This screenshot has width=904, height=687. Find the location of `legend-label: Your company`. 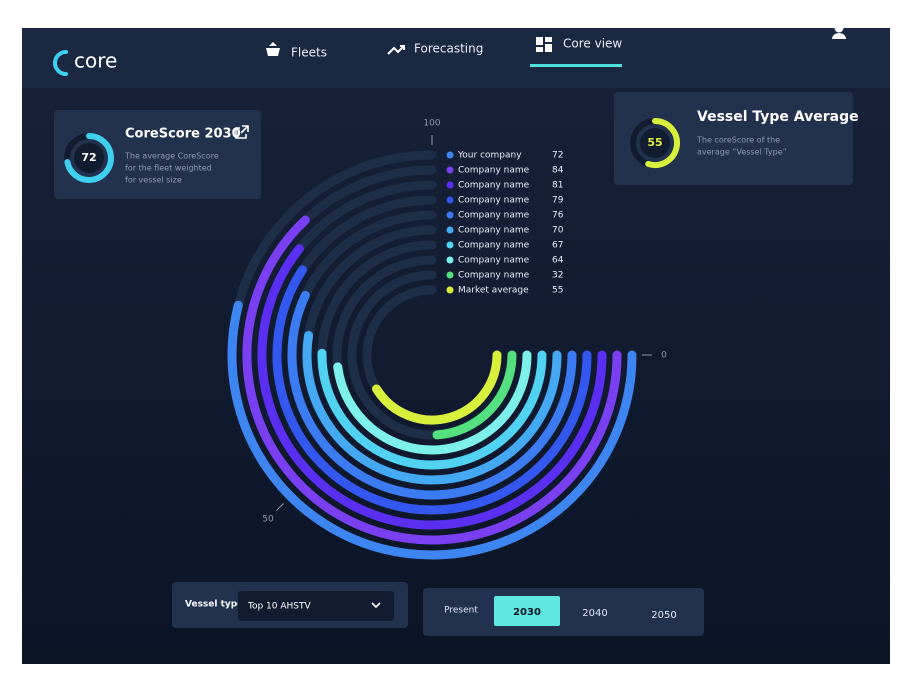

legend-label: Your company is located at coordinates (489, 156).